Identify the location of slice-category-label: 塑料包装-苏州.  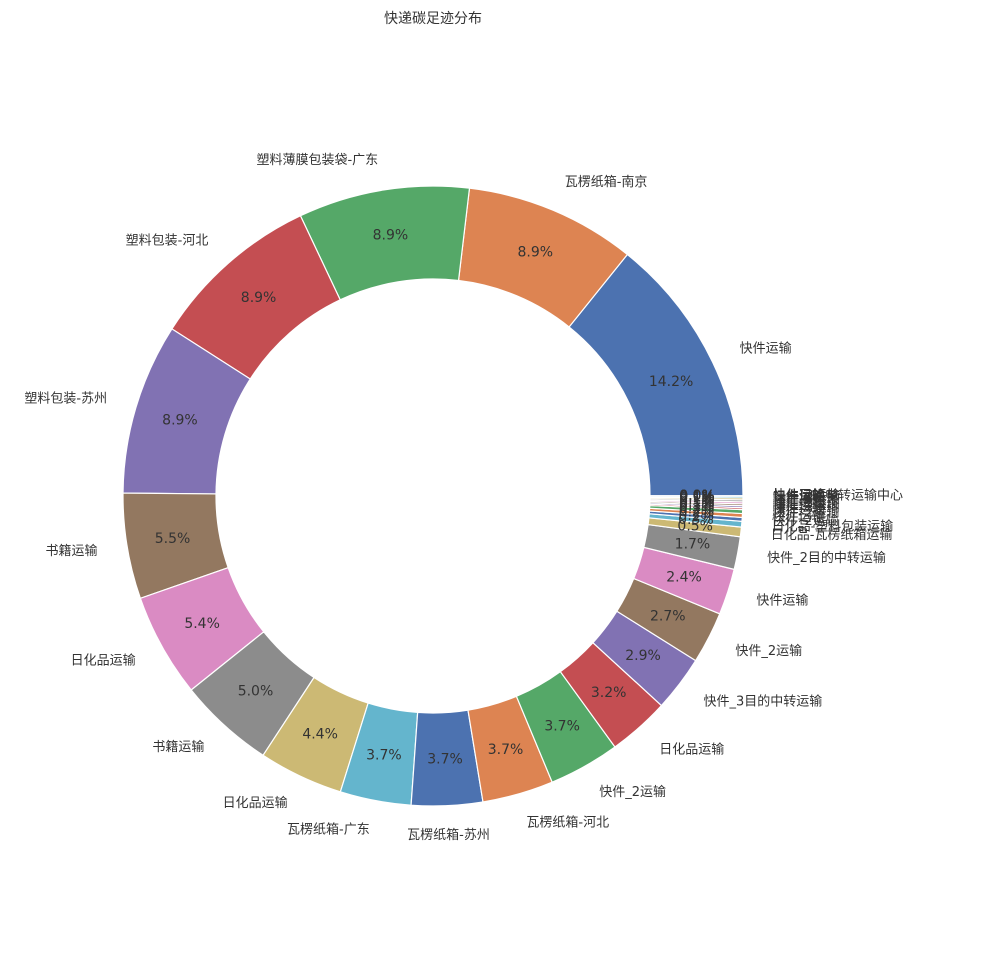
(65, 398).